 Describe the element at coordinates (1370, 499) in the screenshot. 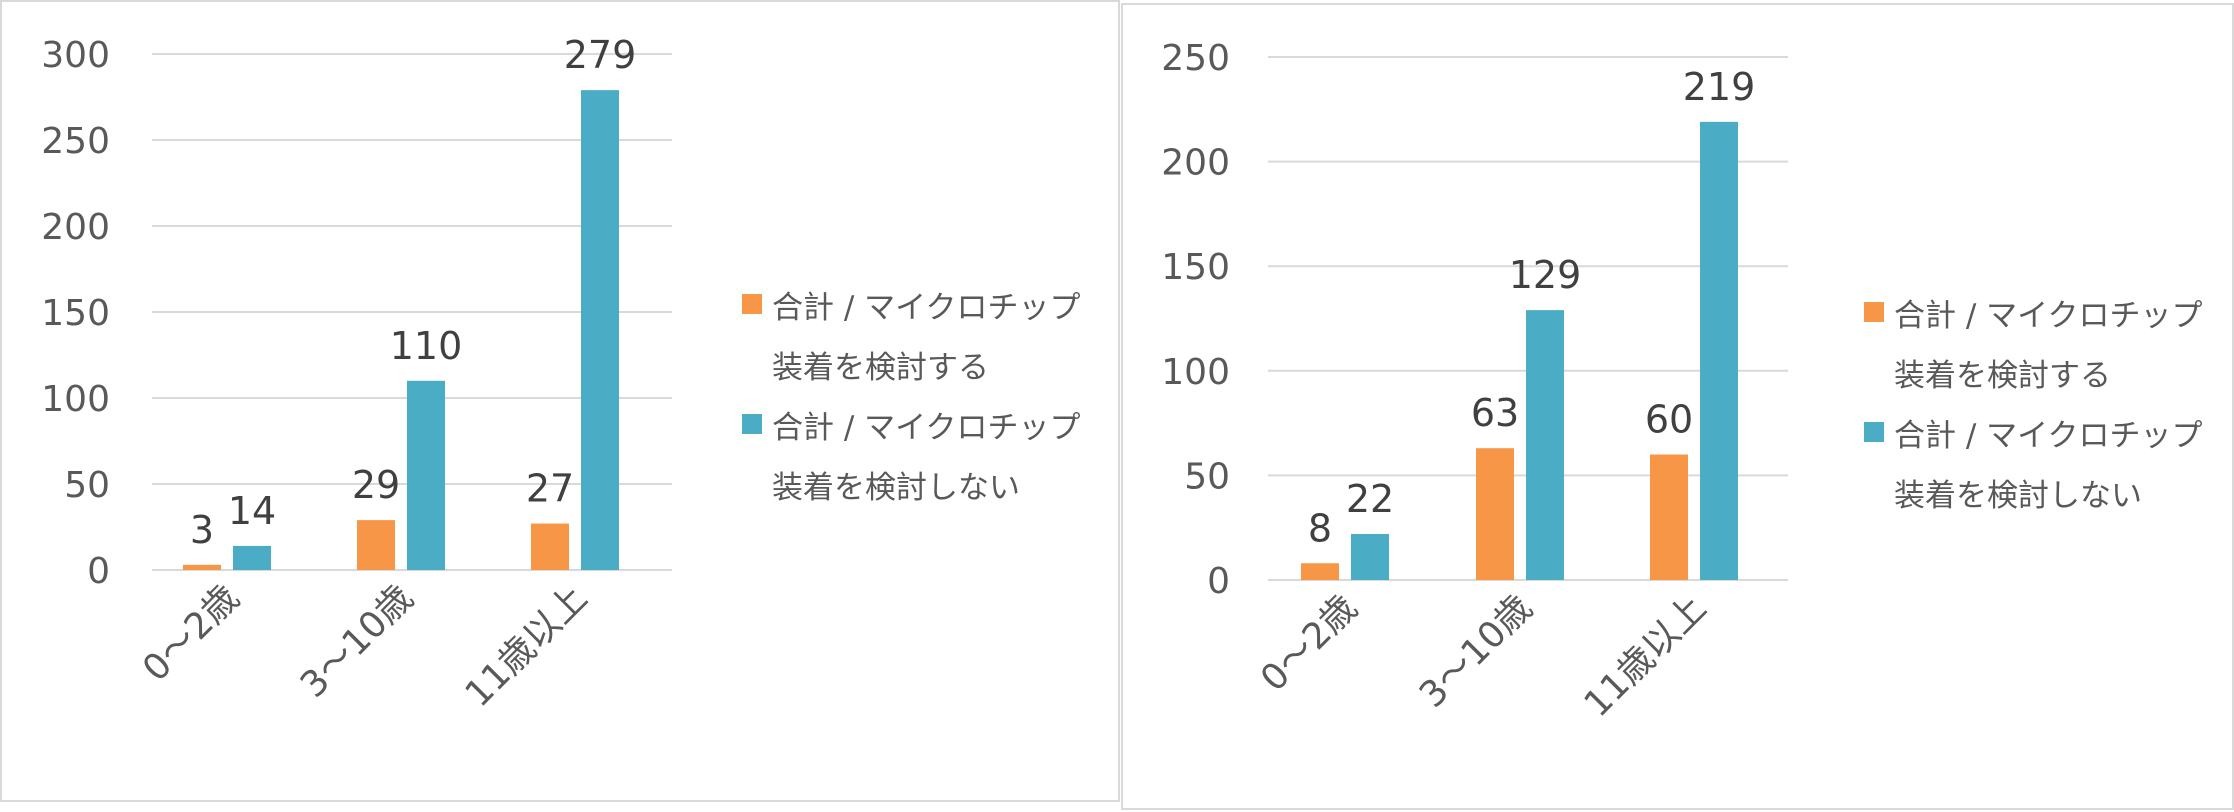

I see `data-label: 22` at that location.